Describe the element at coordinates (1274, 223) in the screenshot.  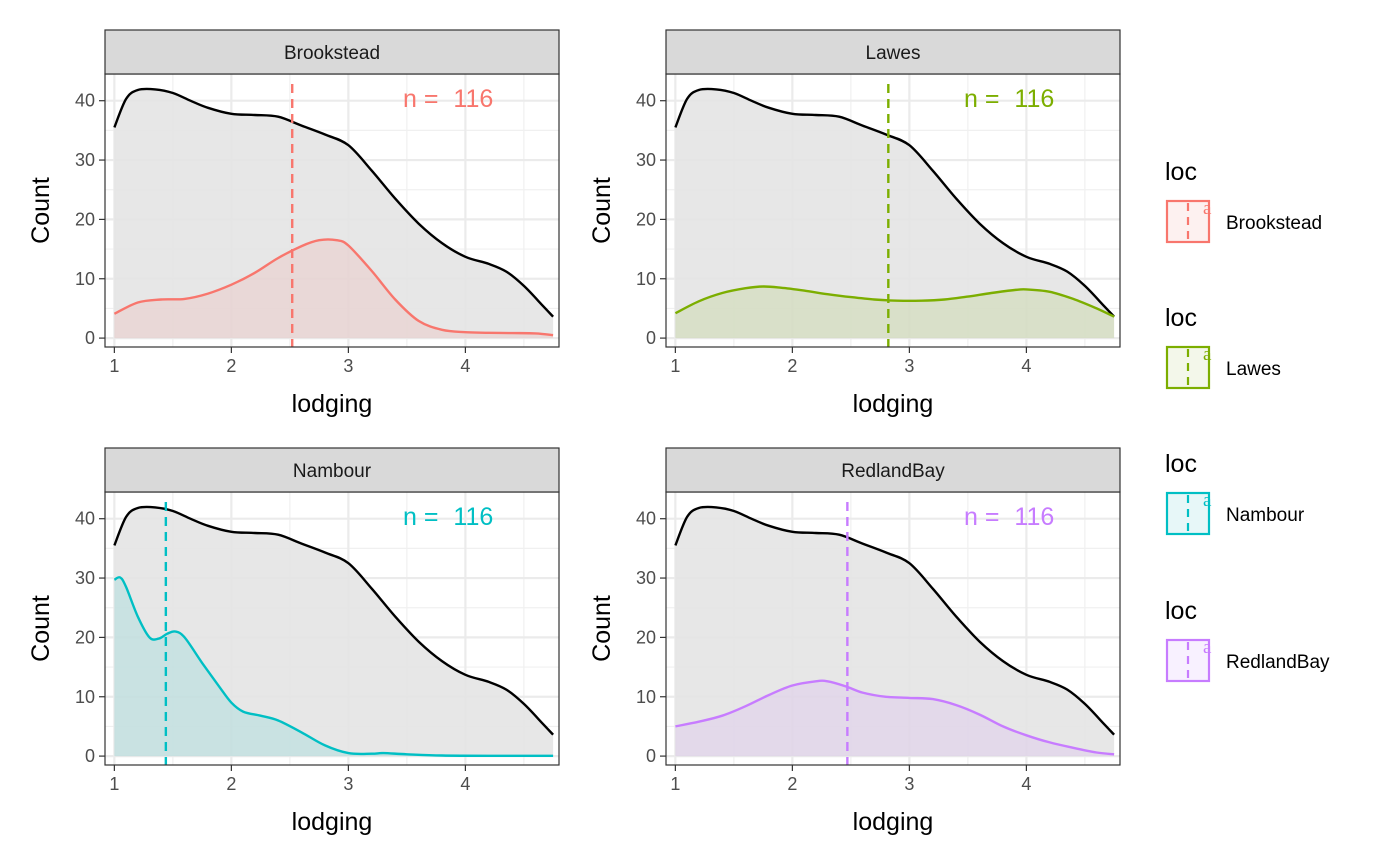
I see `legend-label: Brookstead` at that location.